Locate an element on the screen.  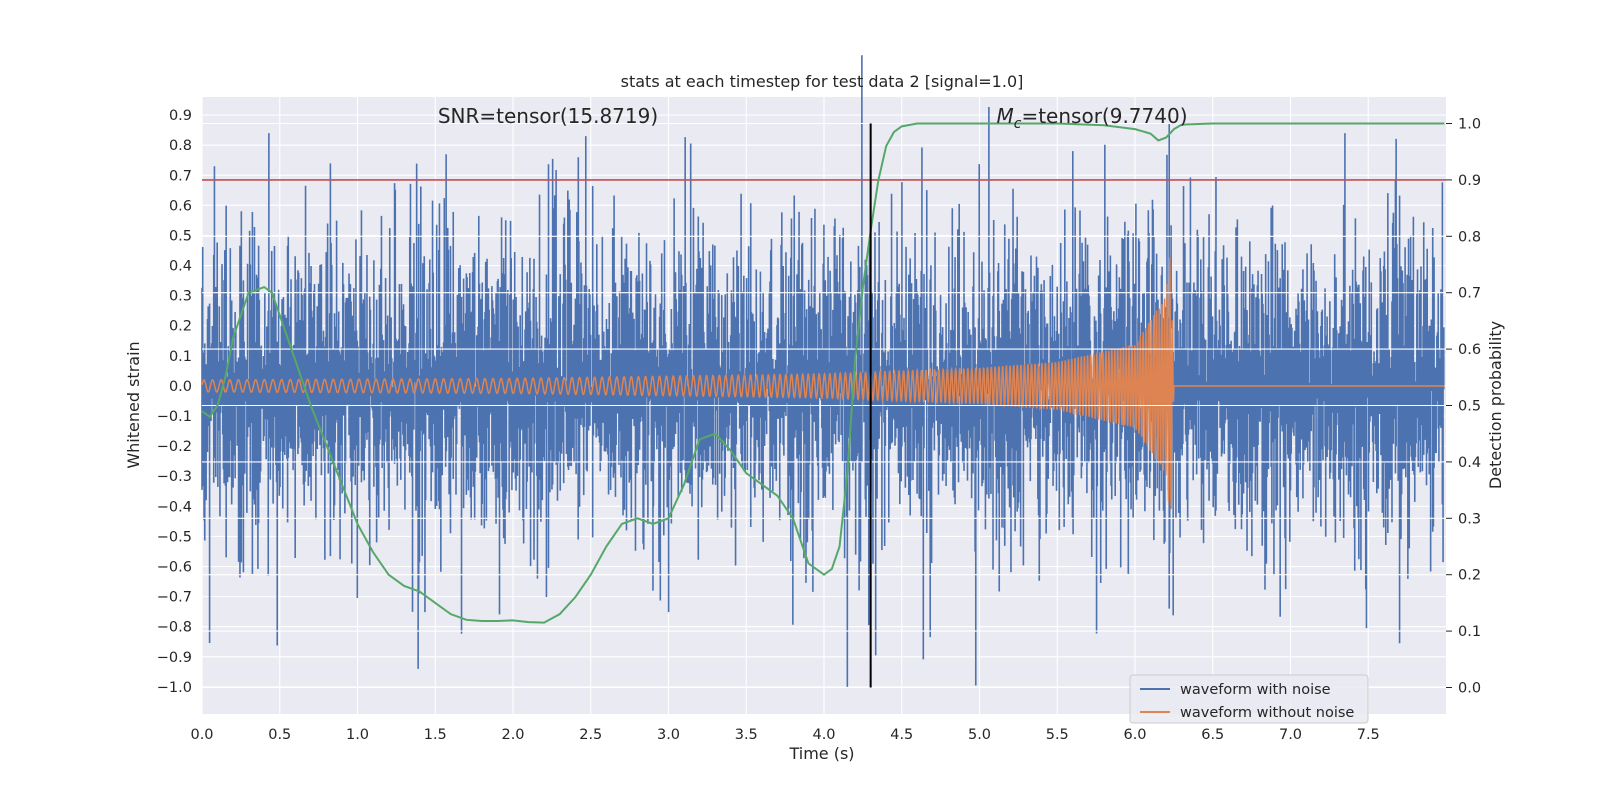
x-tick-label: 4.0 is located at coordinates (823, 735).